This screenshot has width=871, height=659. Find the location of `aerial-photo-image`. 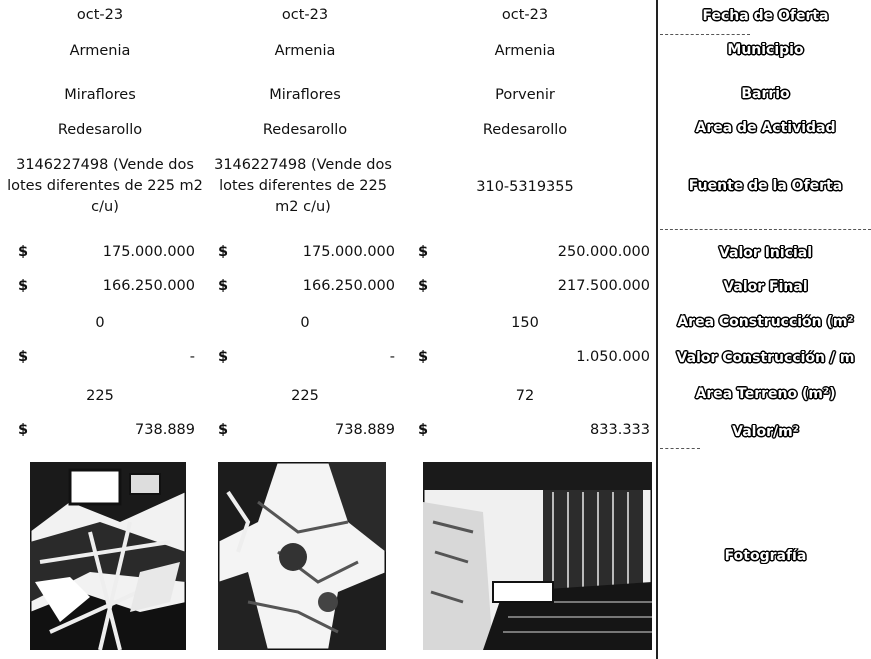

aerial-photo-image is located at coordinates (108, 556).